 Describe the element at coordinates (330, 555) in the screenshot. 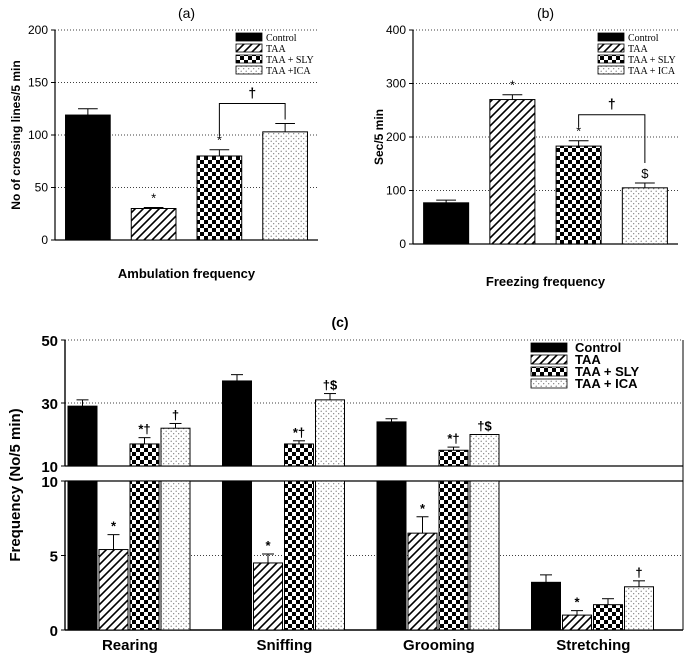

I see `bar-sniffing-3-lower` at that location.